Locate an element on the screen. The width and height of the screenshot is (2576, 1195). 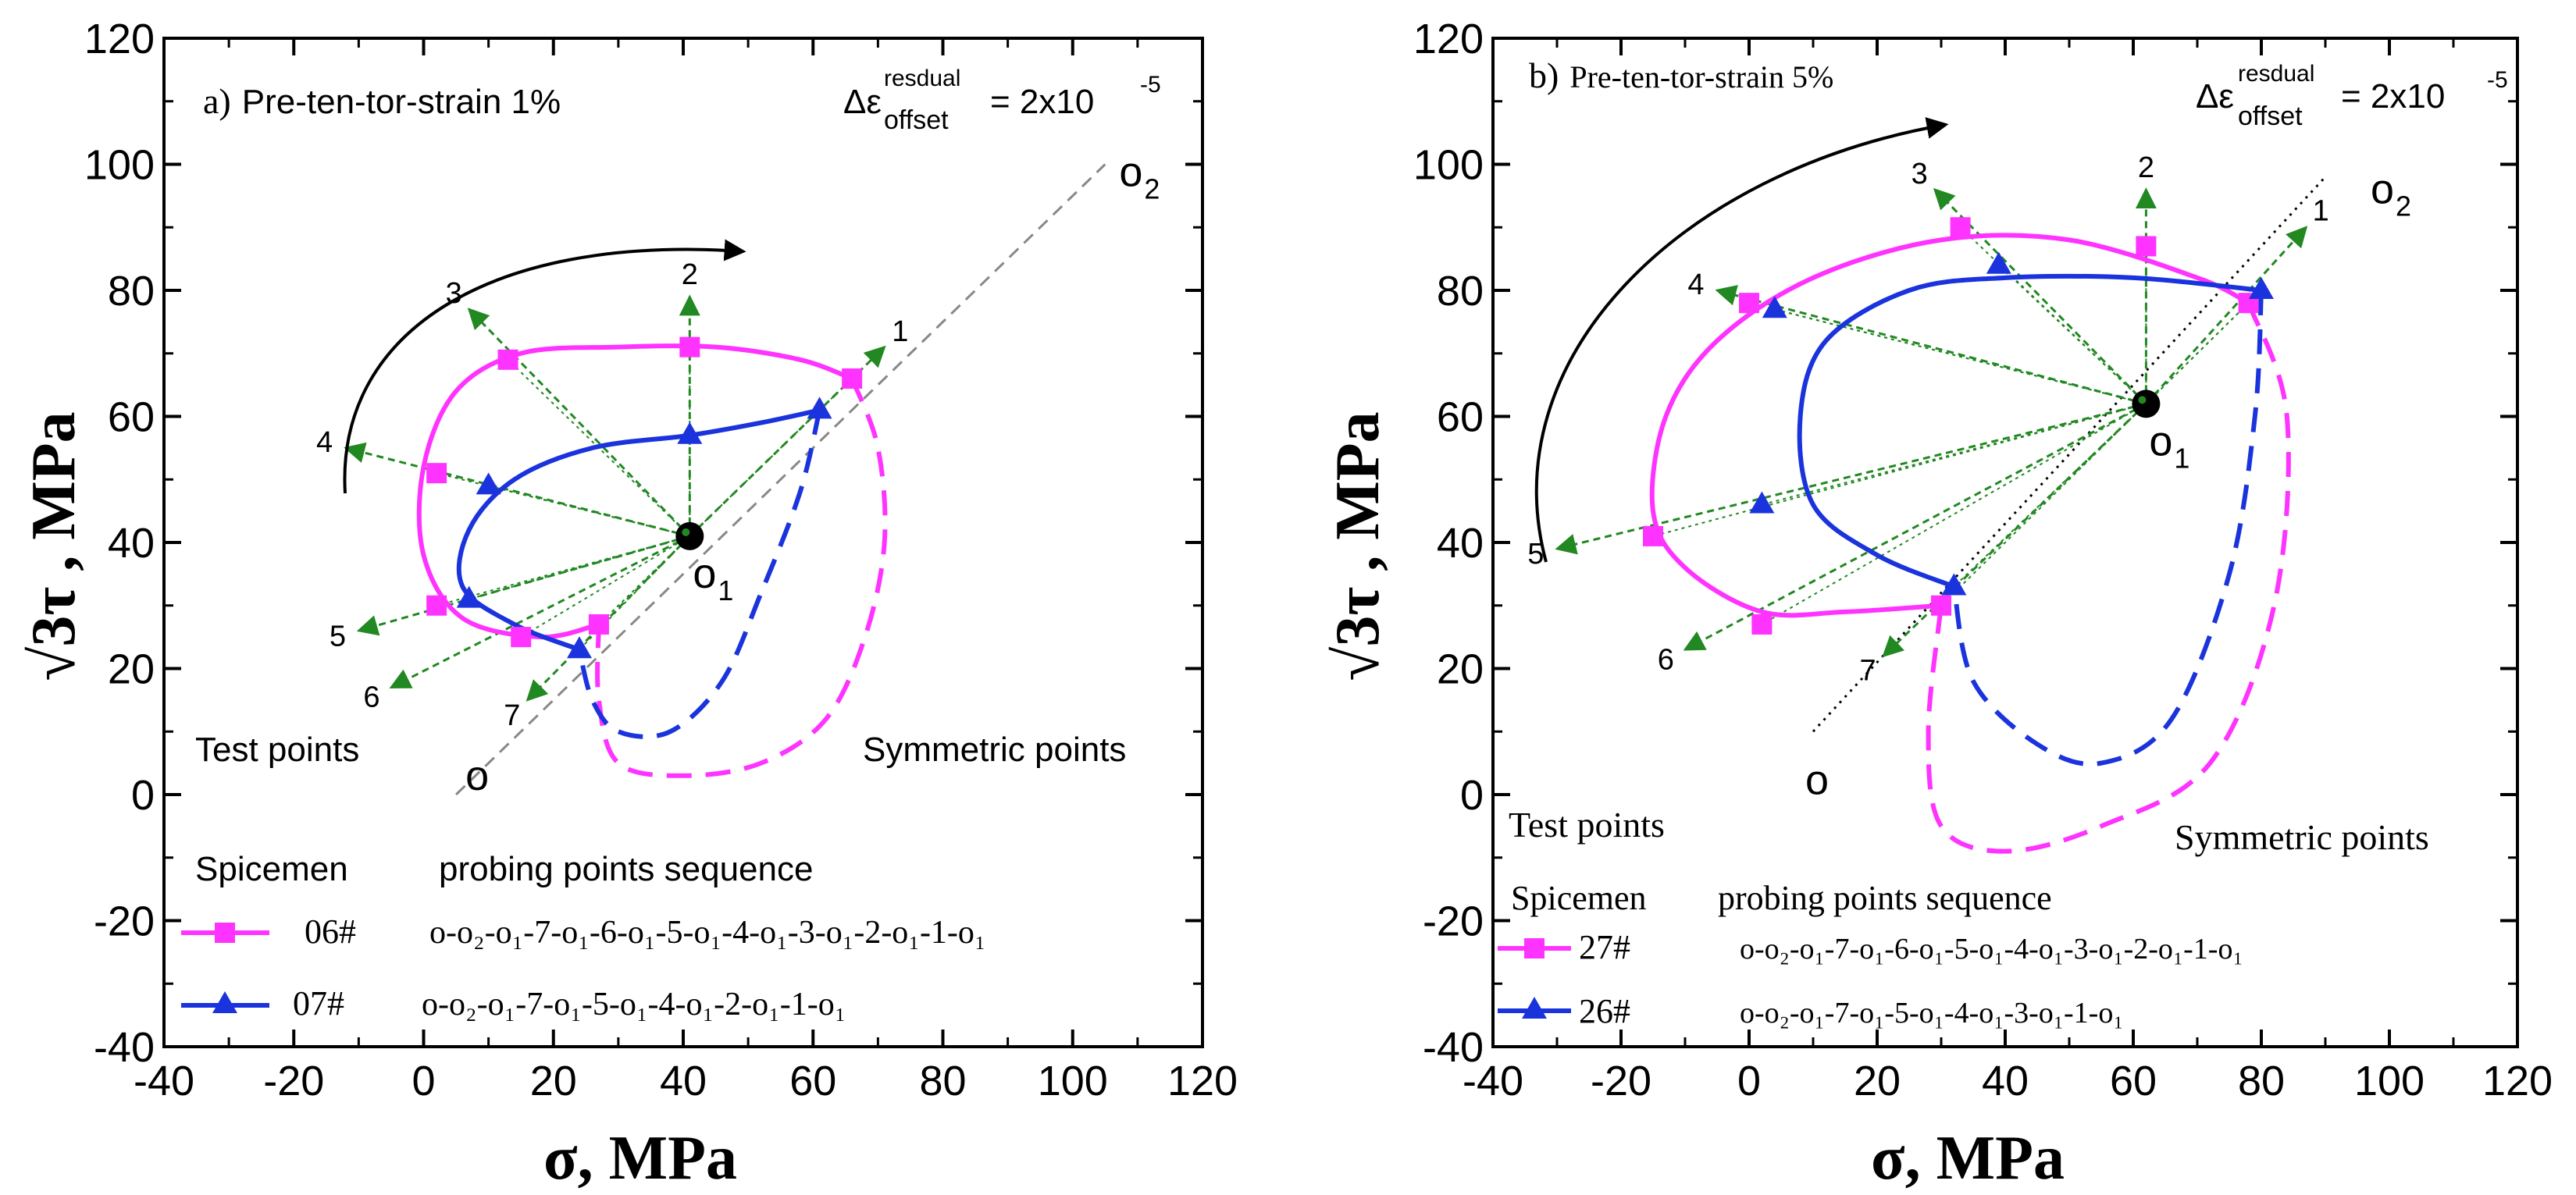
origin-label-b: o is located at coordinates (1817, 779).